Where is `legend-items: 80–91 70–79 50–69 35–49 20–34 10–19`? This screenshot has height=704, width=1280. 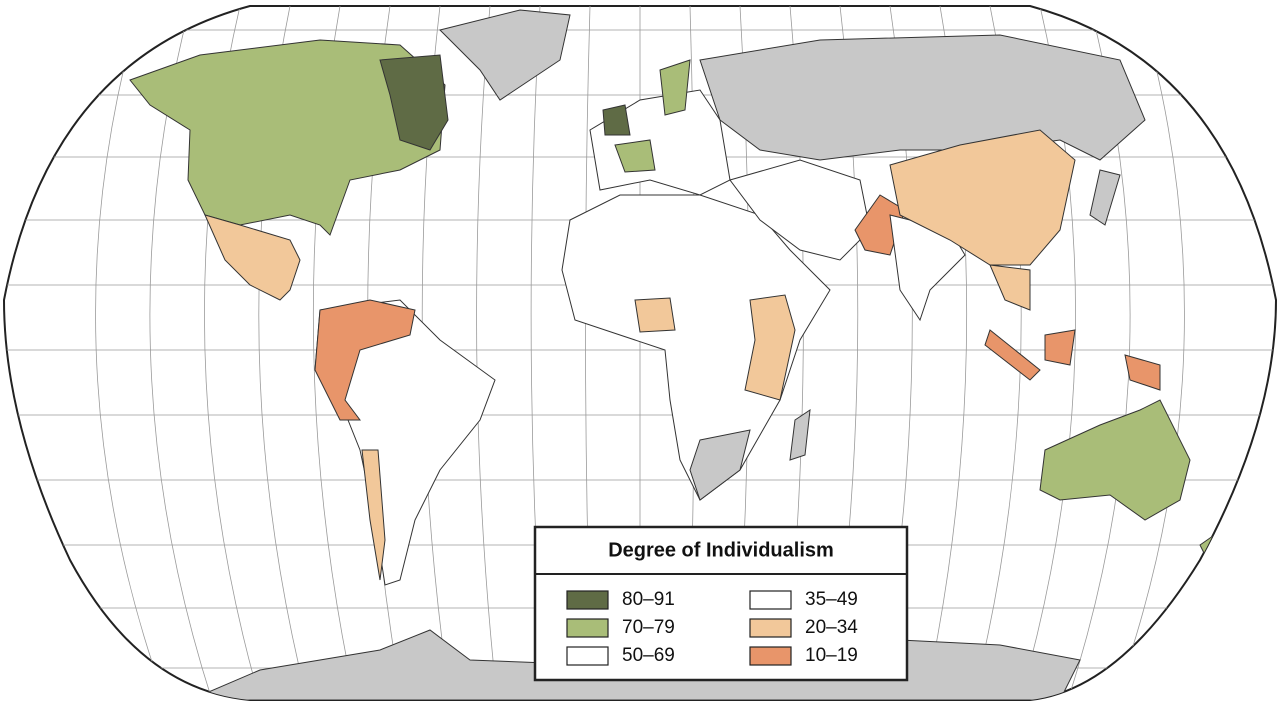 legend-items: 80–91 70–79 50–69 35–49 20–34 10–19 is located at coordinates (712, 627).